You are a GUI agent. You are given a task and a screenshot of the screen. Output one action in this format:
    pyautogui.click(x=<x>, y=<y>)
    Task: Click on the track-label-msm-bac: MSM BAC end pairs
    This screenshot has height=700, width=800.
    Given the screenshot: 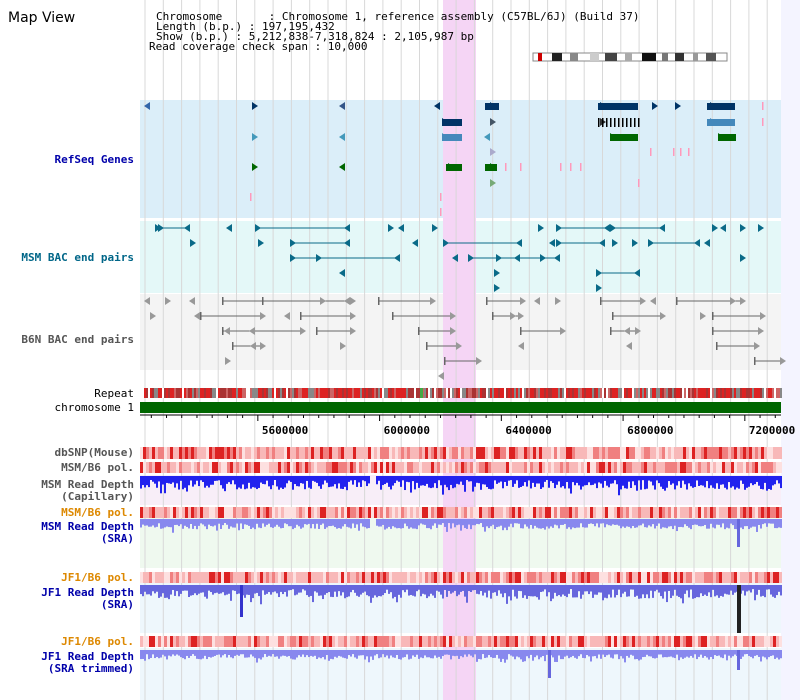 What is the action you would take?
    pyautogui.click(x=77, y=257)
    